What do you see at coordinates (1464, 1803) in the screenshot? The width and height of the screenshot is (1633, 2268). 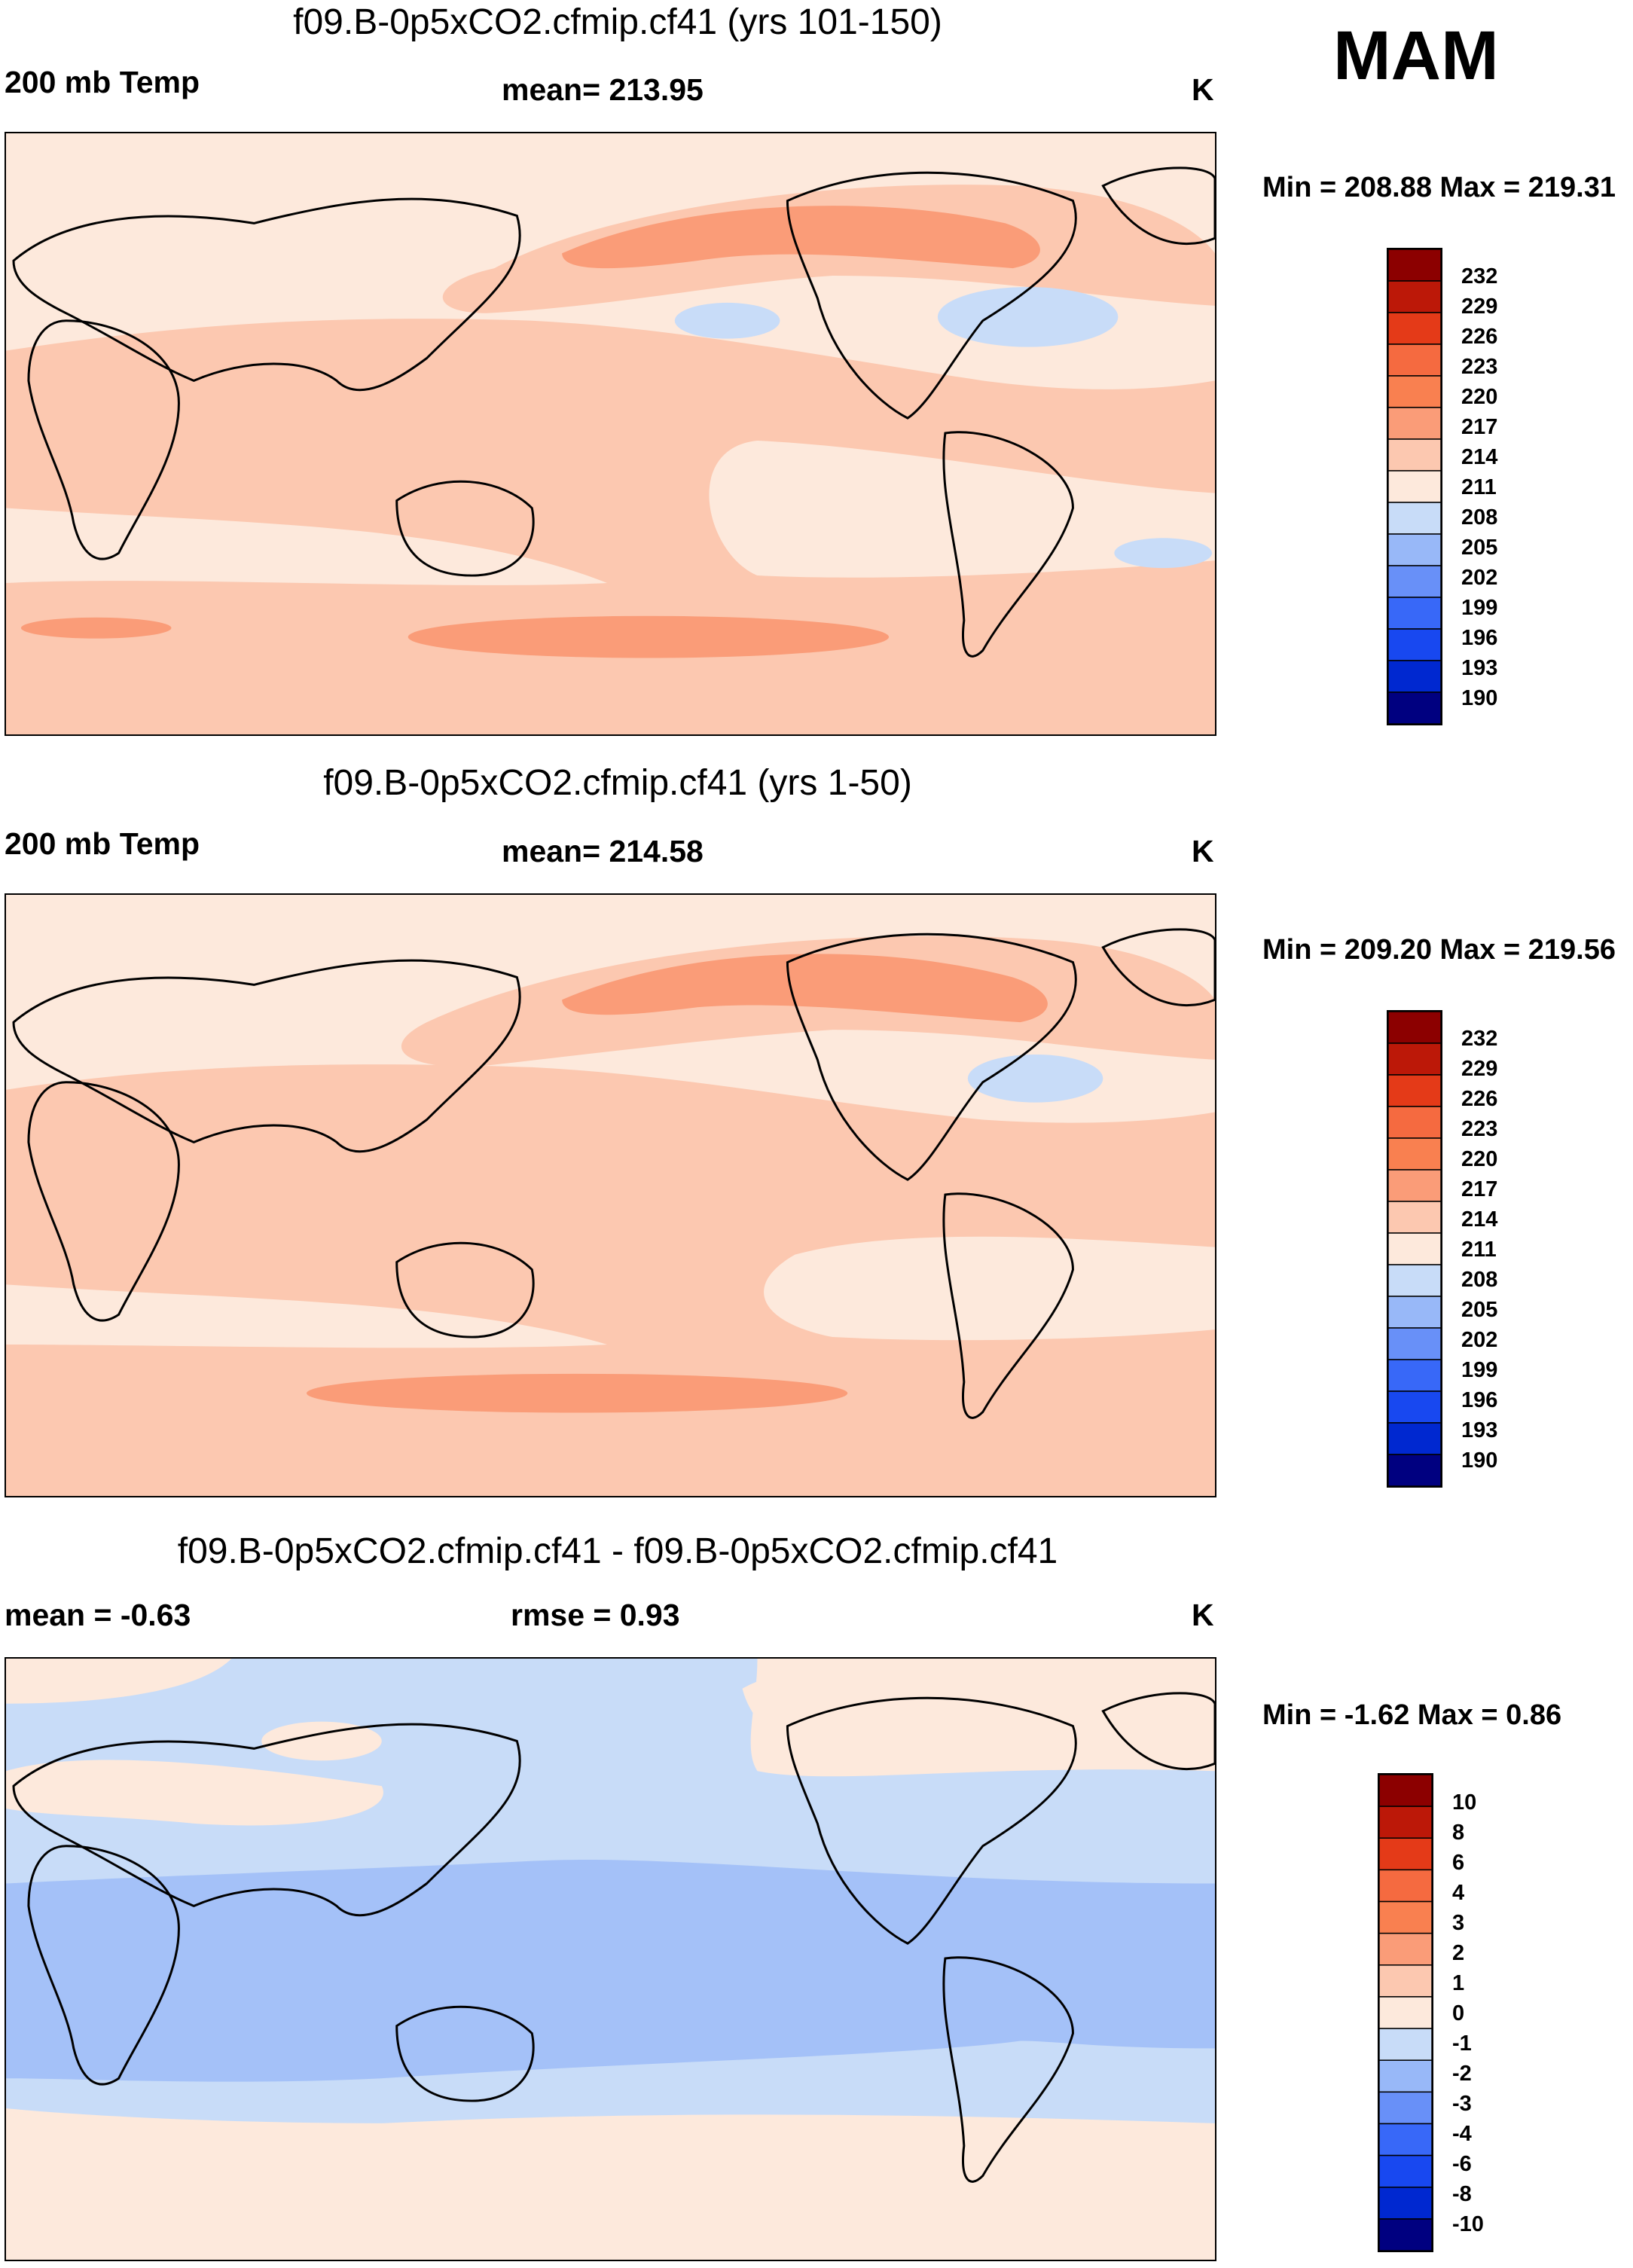 I see `colorbar-tick-label: 10` at bounding box center [1464, 1803].